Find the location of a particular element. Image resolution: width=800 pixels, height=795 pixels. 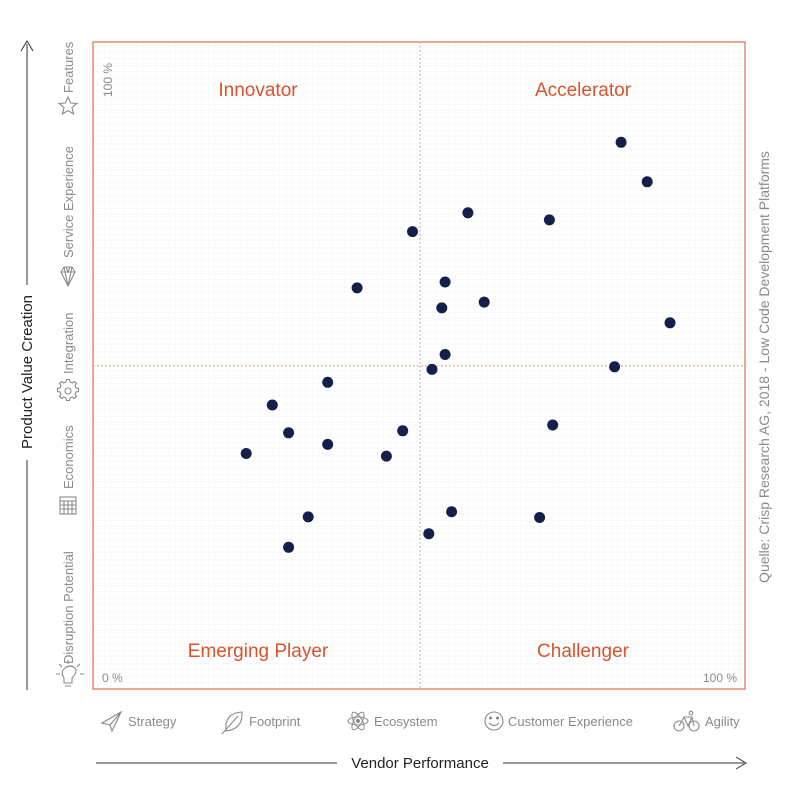

bicycle-icon is located at coordinates (686, 721).